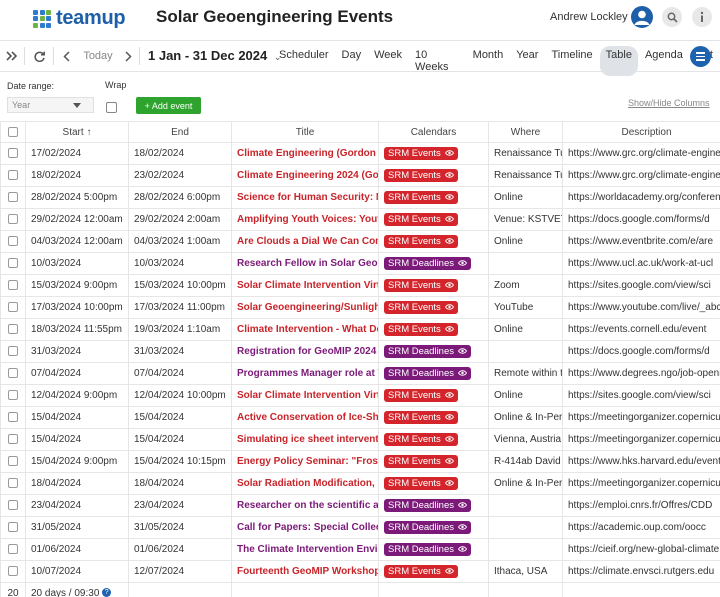 This screenshot has width=720, height=597. I want to click on column-header-title: Title, so click(305, 132).